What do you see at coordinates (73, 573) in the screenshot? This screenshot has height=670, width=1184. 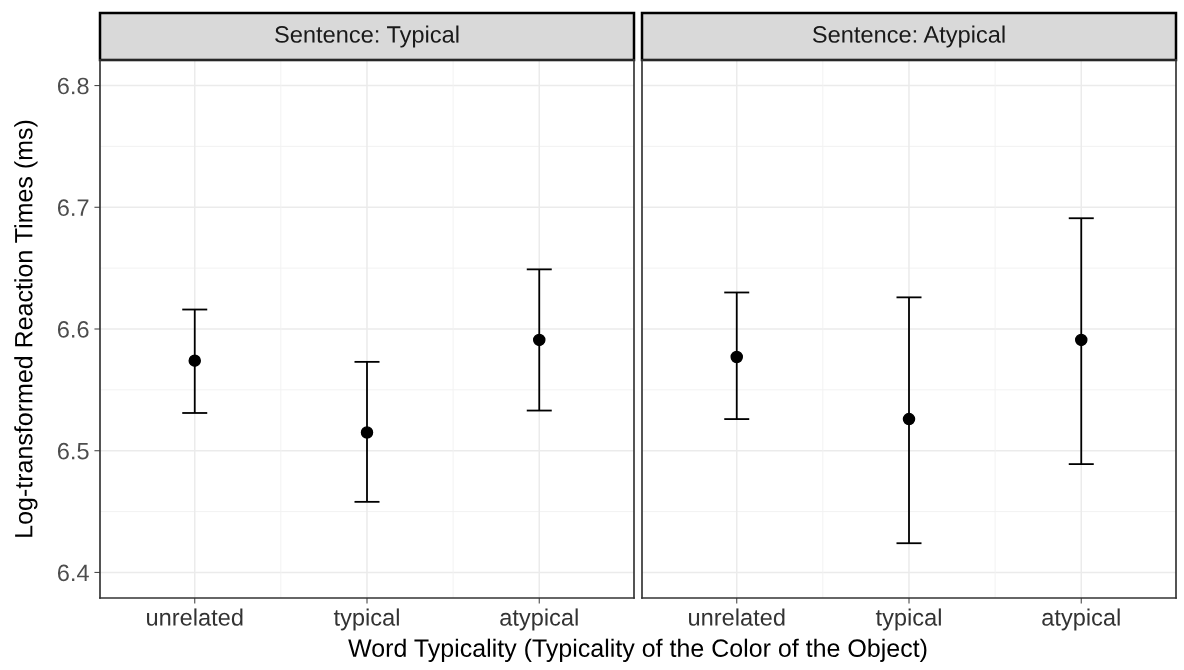 I see `y-tick-label: 6.4` at bounding box center [73, 573].